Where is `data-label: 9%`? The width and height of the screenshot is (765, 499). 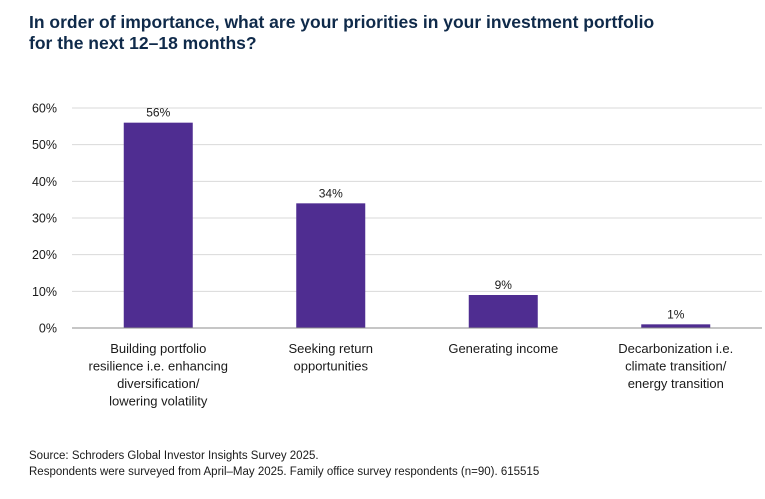 data-label: 9% is located at coordinates (504, 285).